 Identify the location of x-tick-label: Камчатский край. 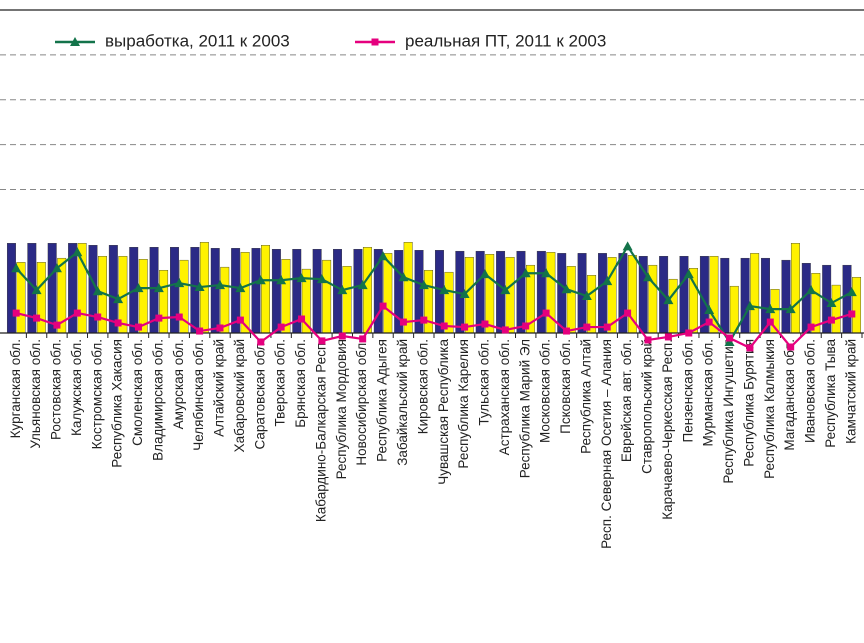
(850, 391).